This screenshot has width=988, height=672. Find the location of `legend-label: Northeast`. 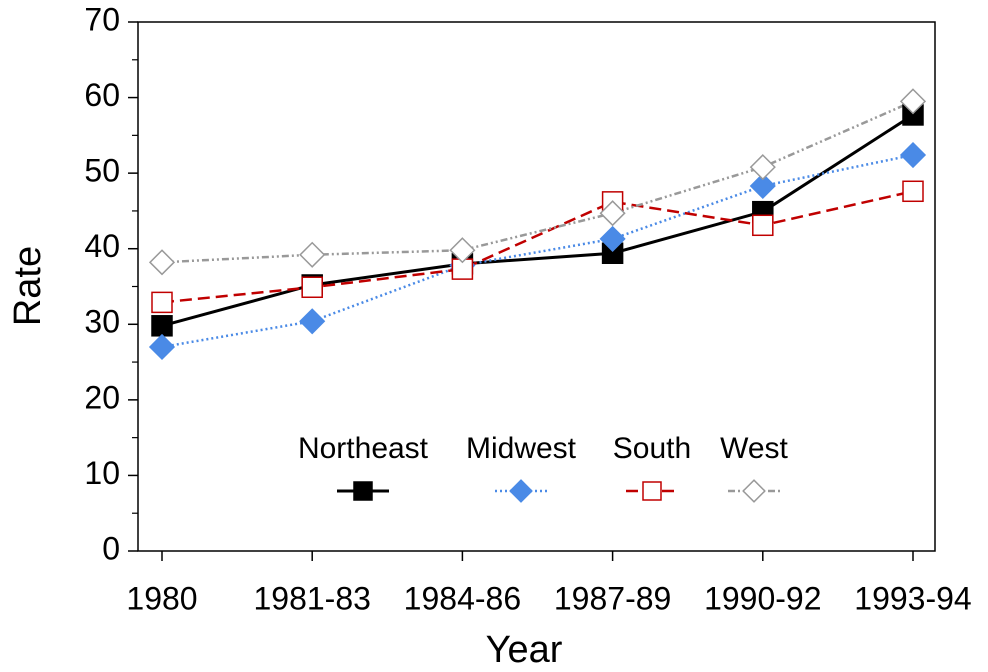

legend-label: Northeast is located at coordinates (363, 448).